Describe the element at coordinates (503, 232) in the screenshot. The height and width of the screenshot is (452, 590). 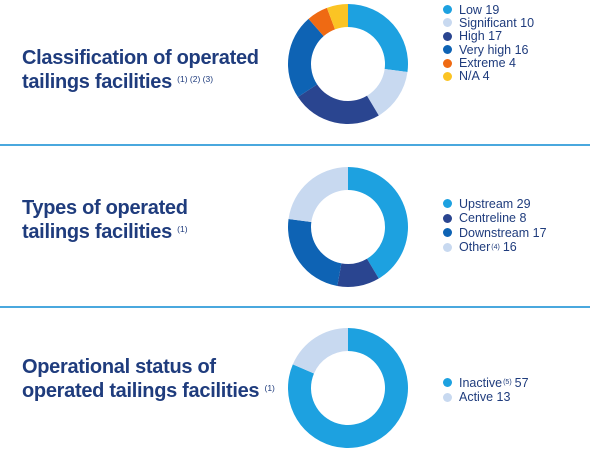
I see `legend-label: Downstream 17` at that location.